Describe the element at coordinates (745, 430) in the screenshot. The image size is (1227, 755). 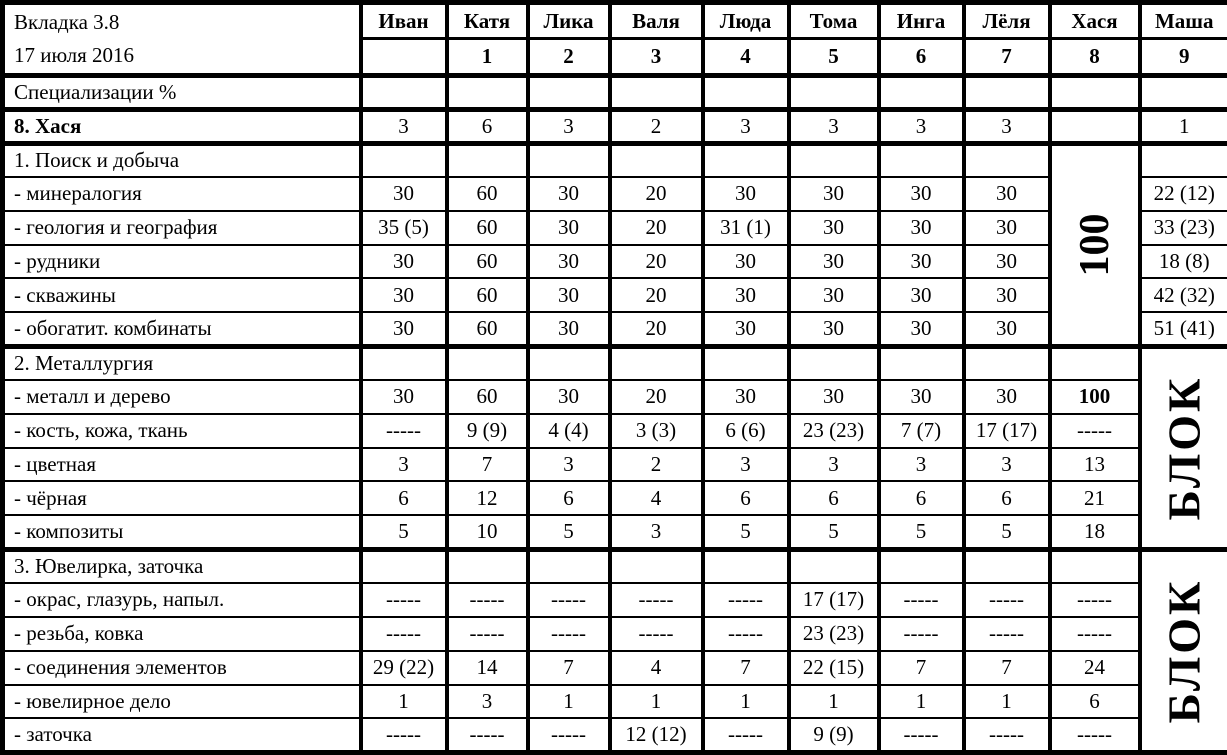
I see `value-cell: 6 (6)` at that location.